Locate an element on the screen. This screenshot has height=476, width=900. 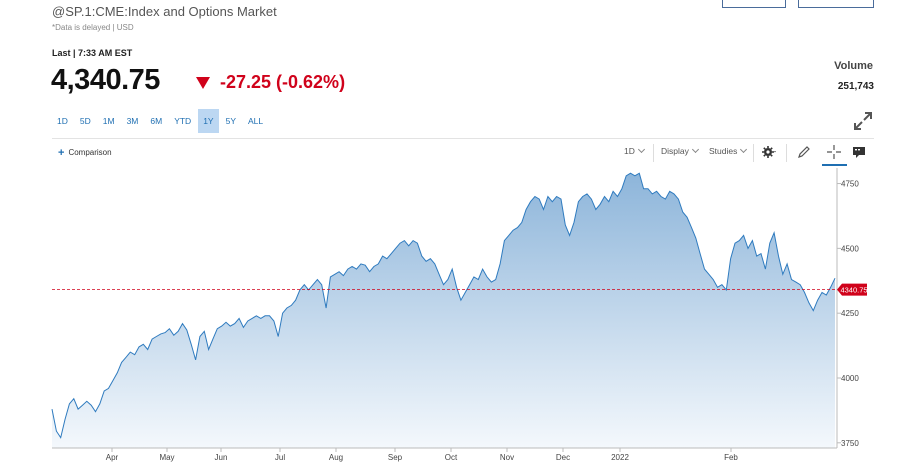
studies-dropdown: Studies is located at coordinates (728, 150).